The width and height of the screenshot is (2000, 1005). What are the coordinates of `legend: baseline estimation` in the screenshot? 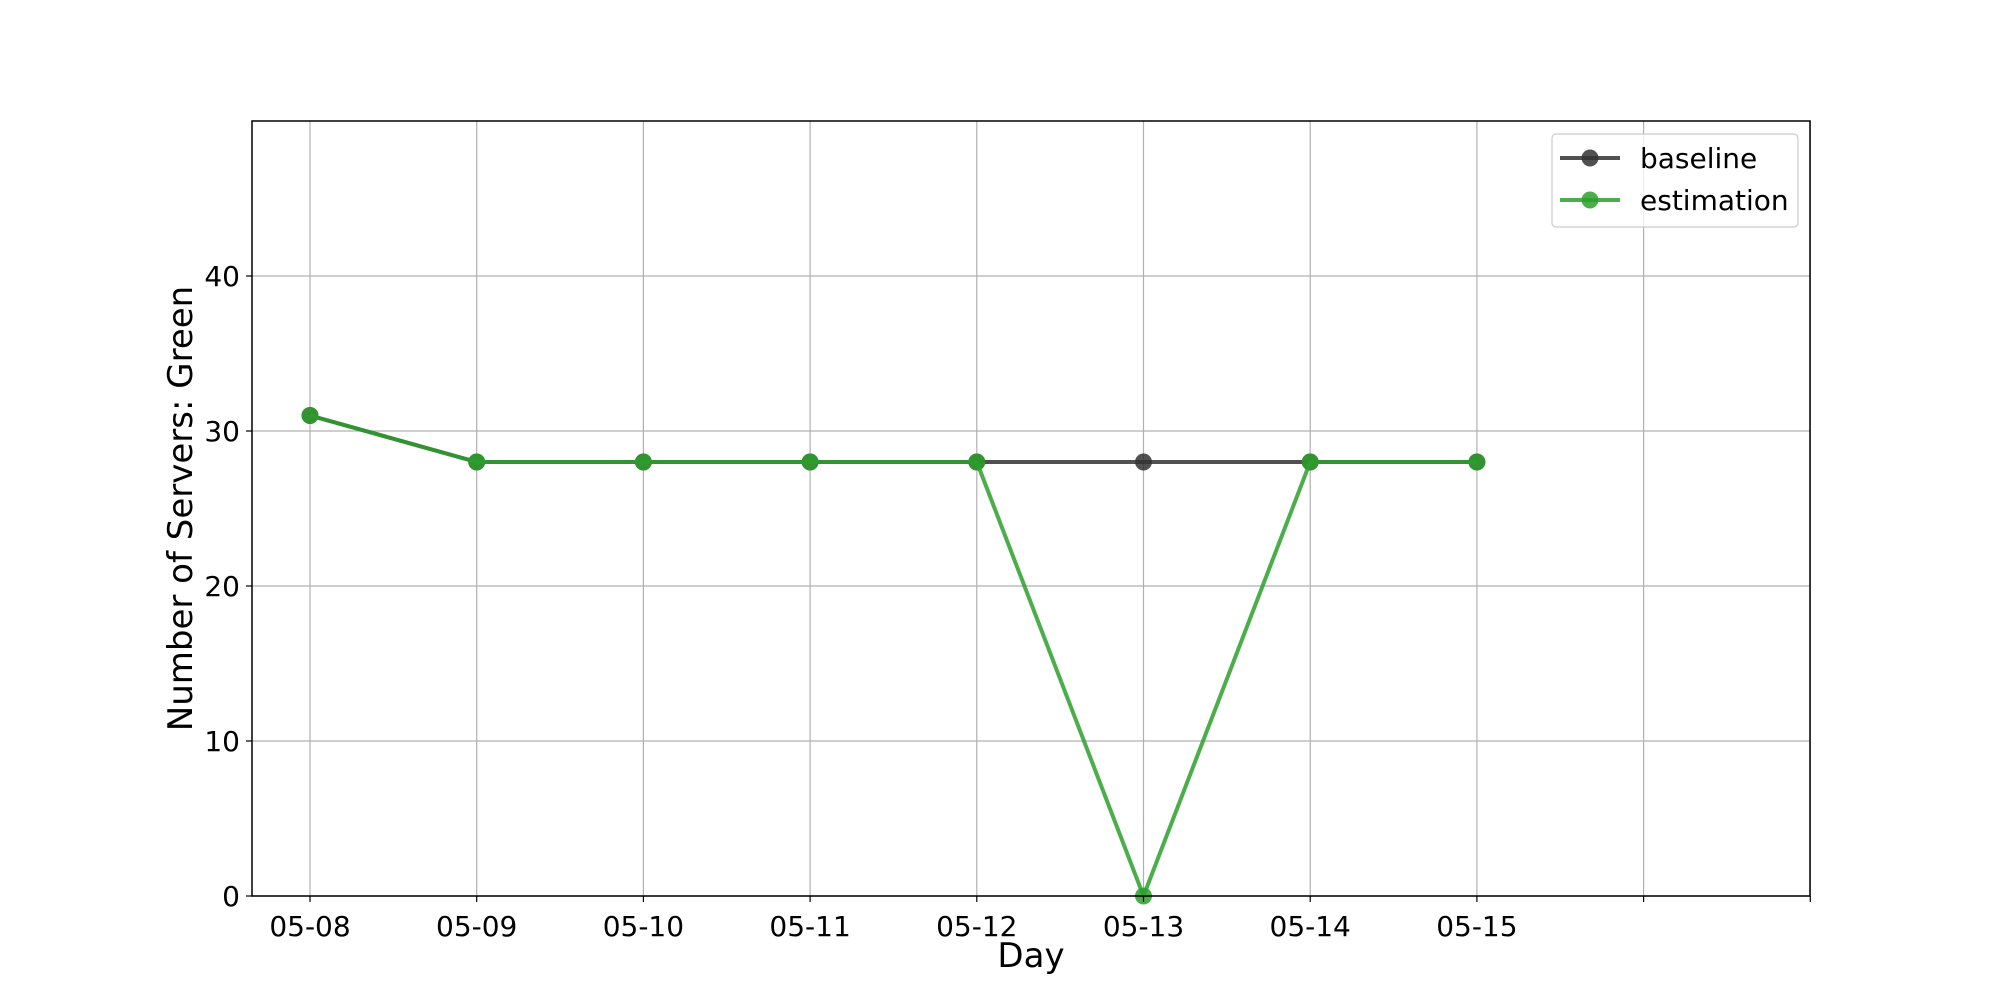 It's located at (1675, 180).